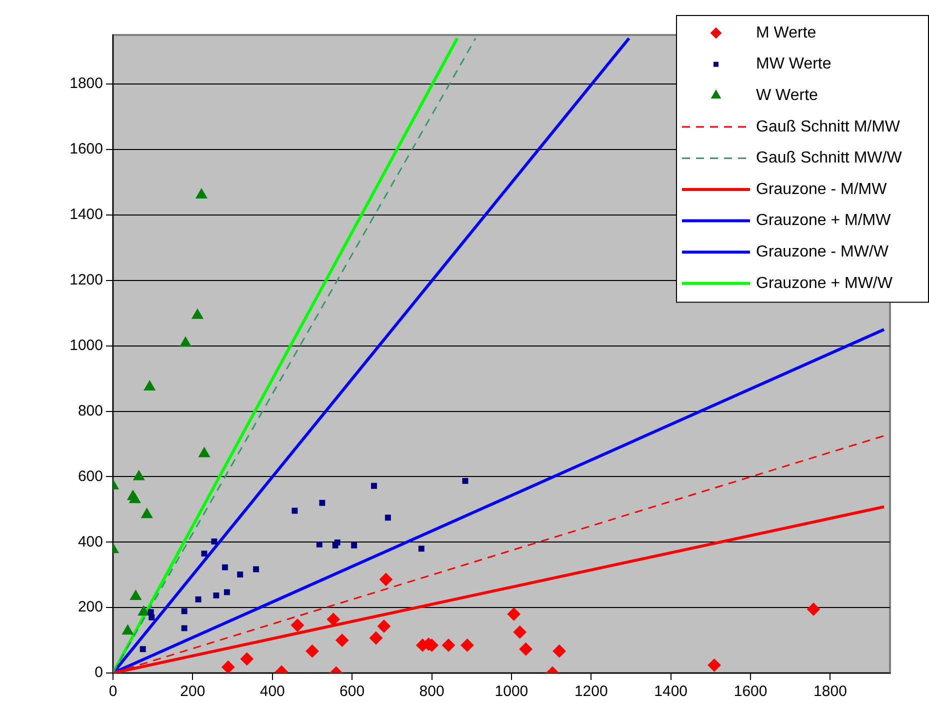  I want to click on x-tick-label: 1800, so click(830, 691).